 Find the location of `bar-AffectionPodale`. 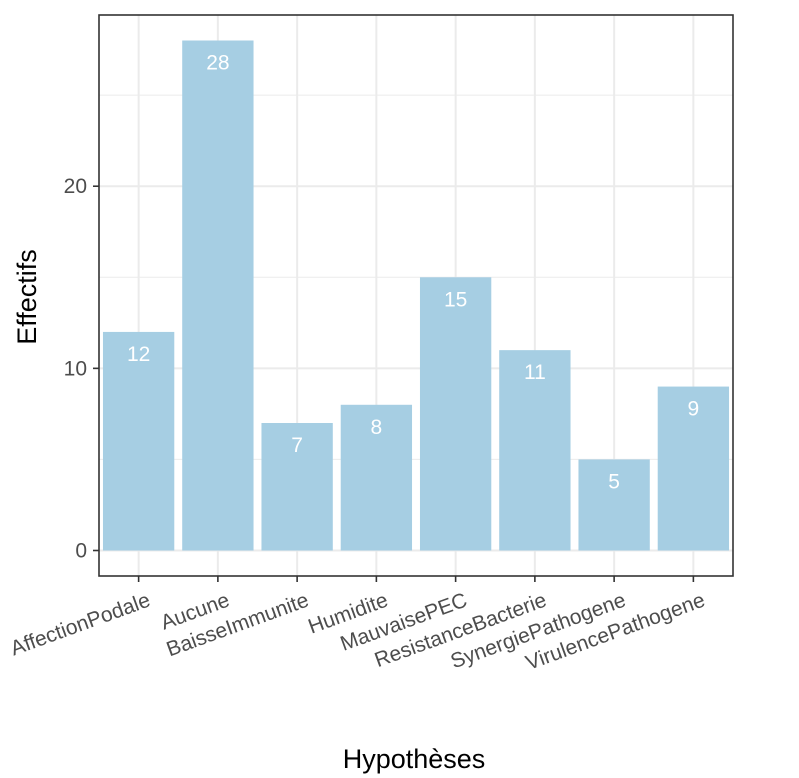

bar-AffectionPodale is located at coordinates (138, 441).